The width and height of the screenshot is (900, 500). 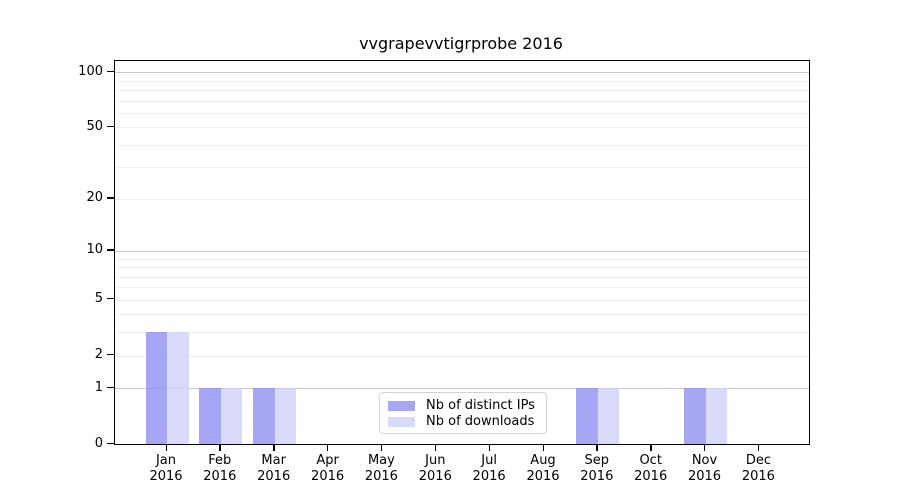 What do you see at coordinates (401, 421) in the screenshot?
I see `legend-swatch-downloads` at bounding box center [401, 421].